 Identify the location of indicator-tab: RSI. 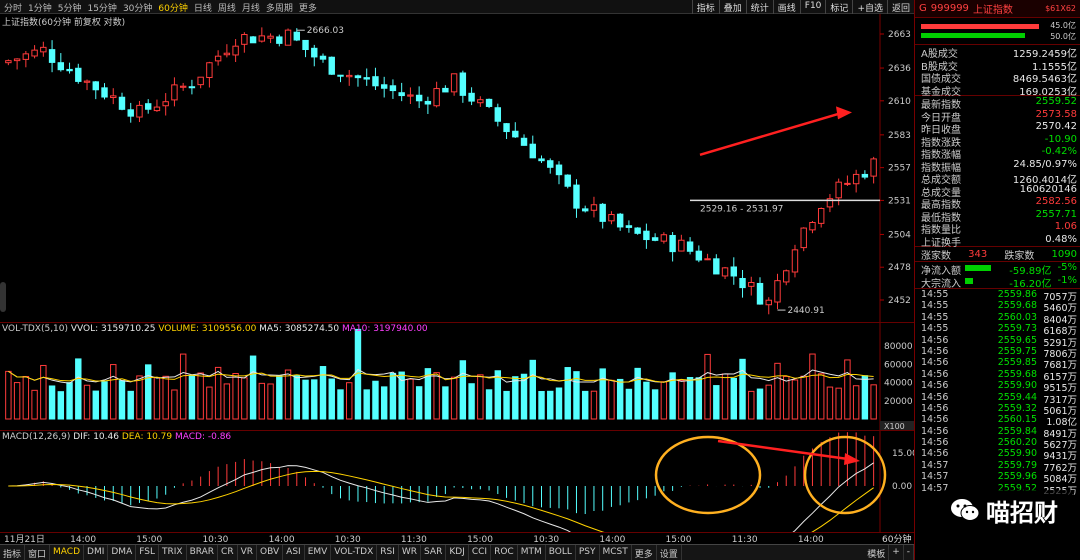
(388, 552).